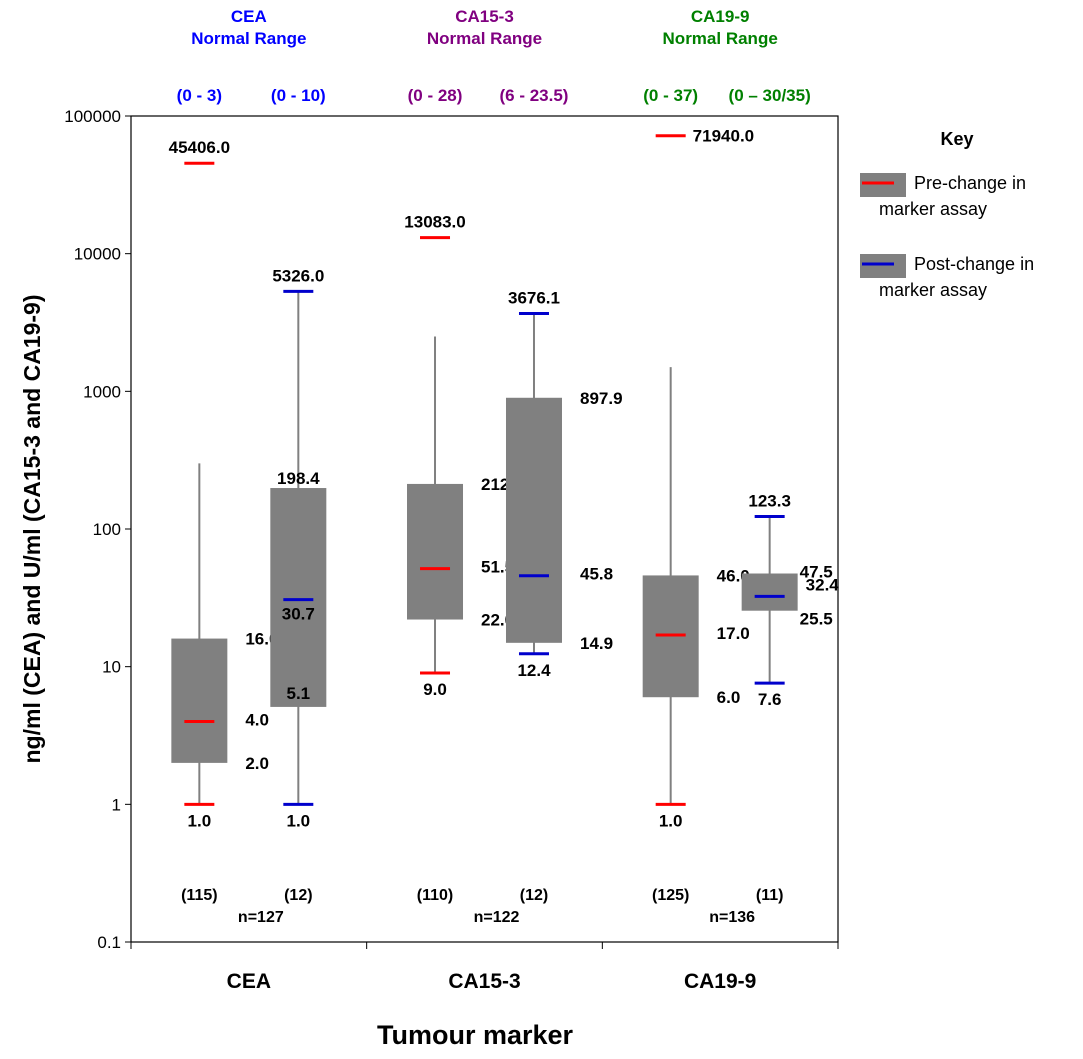 The image size is (1083, 1059). Describe the element at coordinates (484, 981) in the screenshot. I see `x-category-label: CA15-3` at that location.